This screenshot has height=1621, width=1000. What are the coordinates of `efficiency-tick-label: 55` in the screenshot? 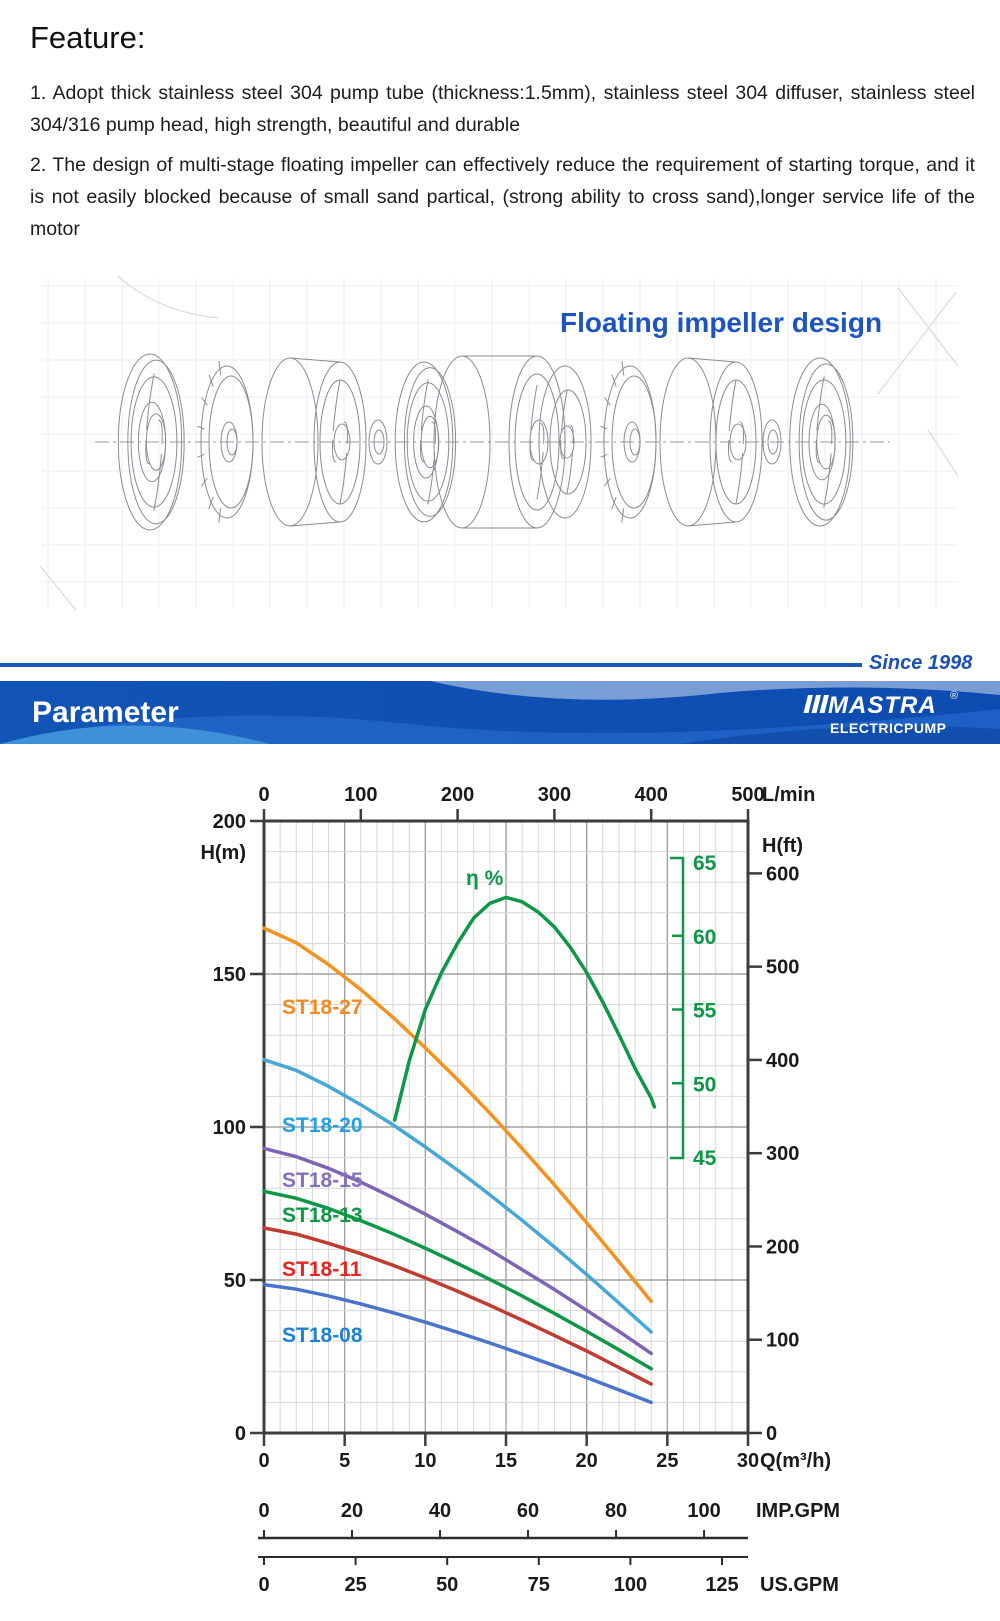 It's located at (705, 1011).